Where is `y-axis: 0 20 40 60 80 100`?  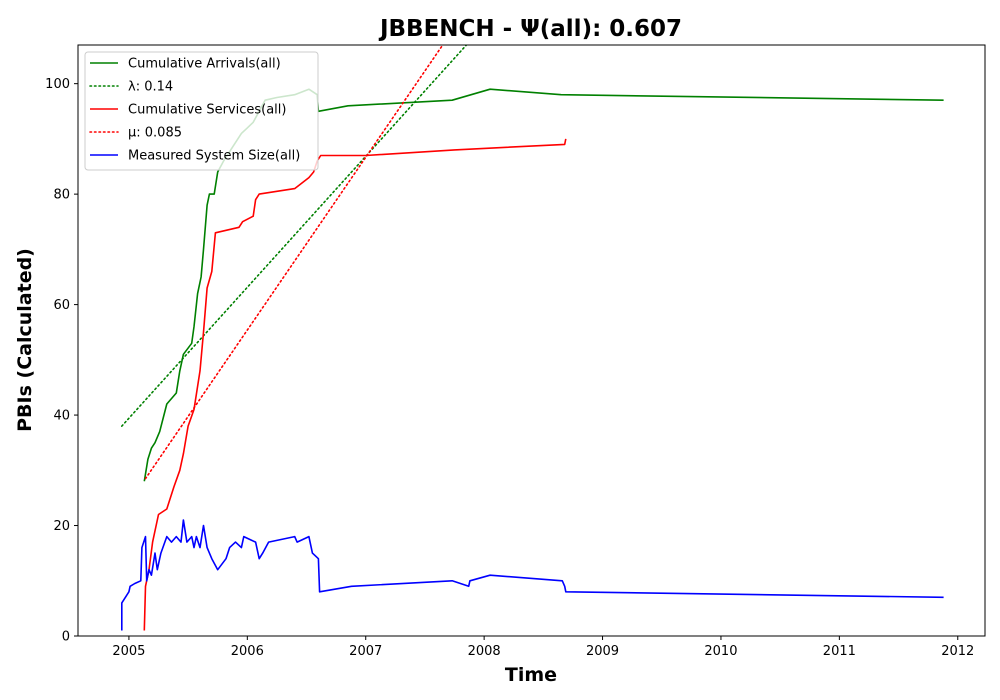 y-axis: 0 20 40 60 80 100 is located at coordinates (61, 361).